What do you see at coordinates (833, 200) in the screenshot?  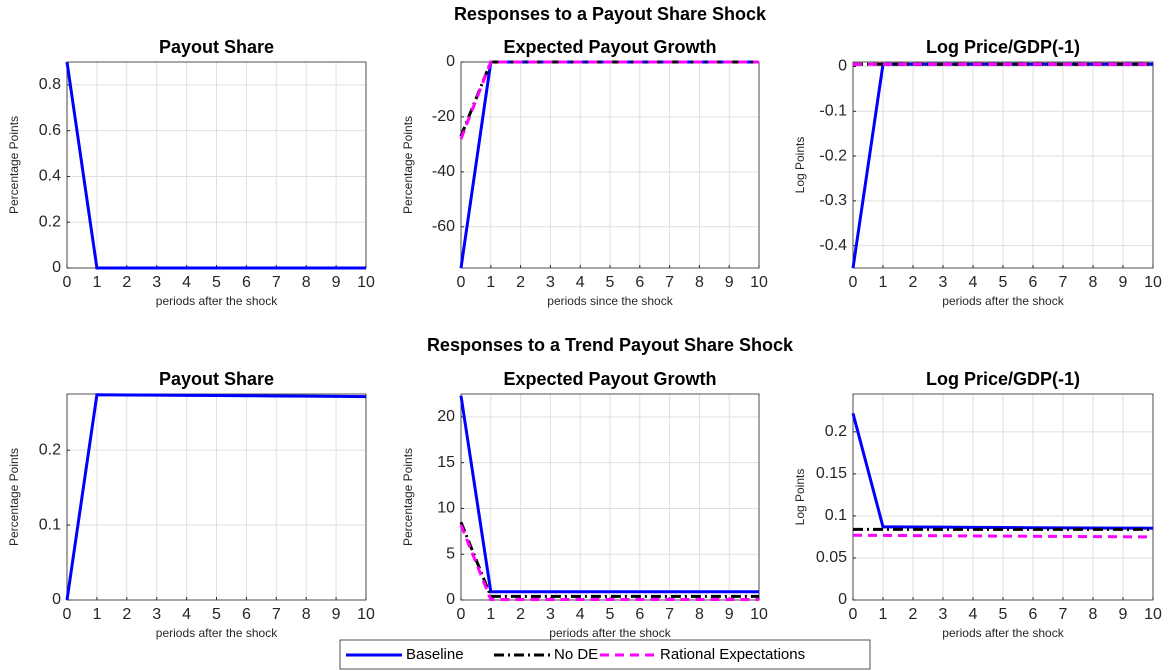 I see `y-tick-label: -0.3` at bounding box center [833, 200].